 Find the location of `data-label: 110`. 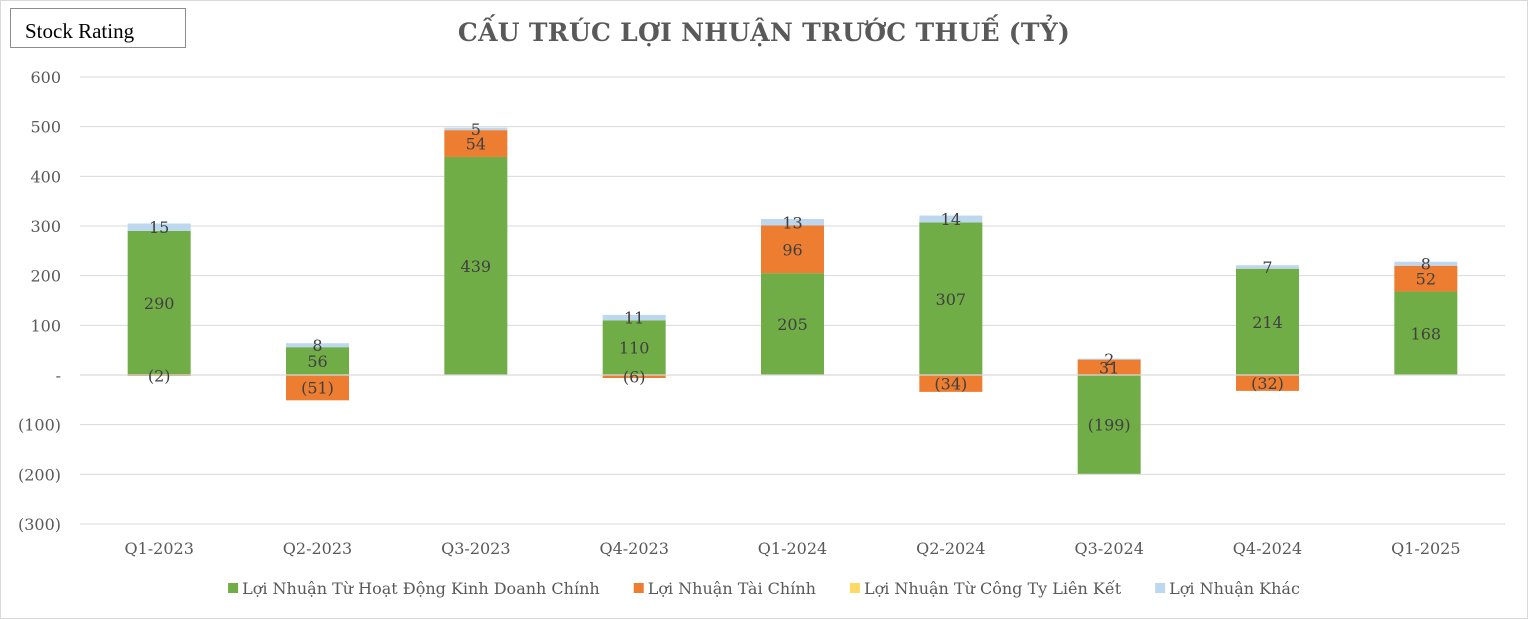

data-label: 110 is located at coordinates (634, 348).